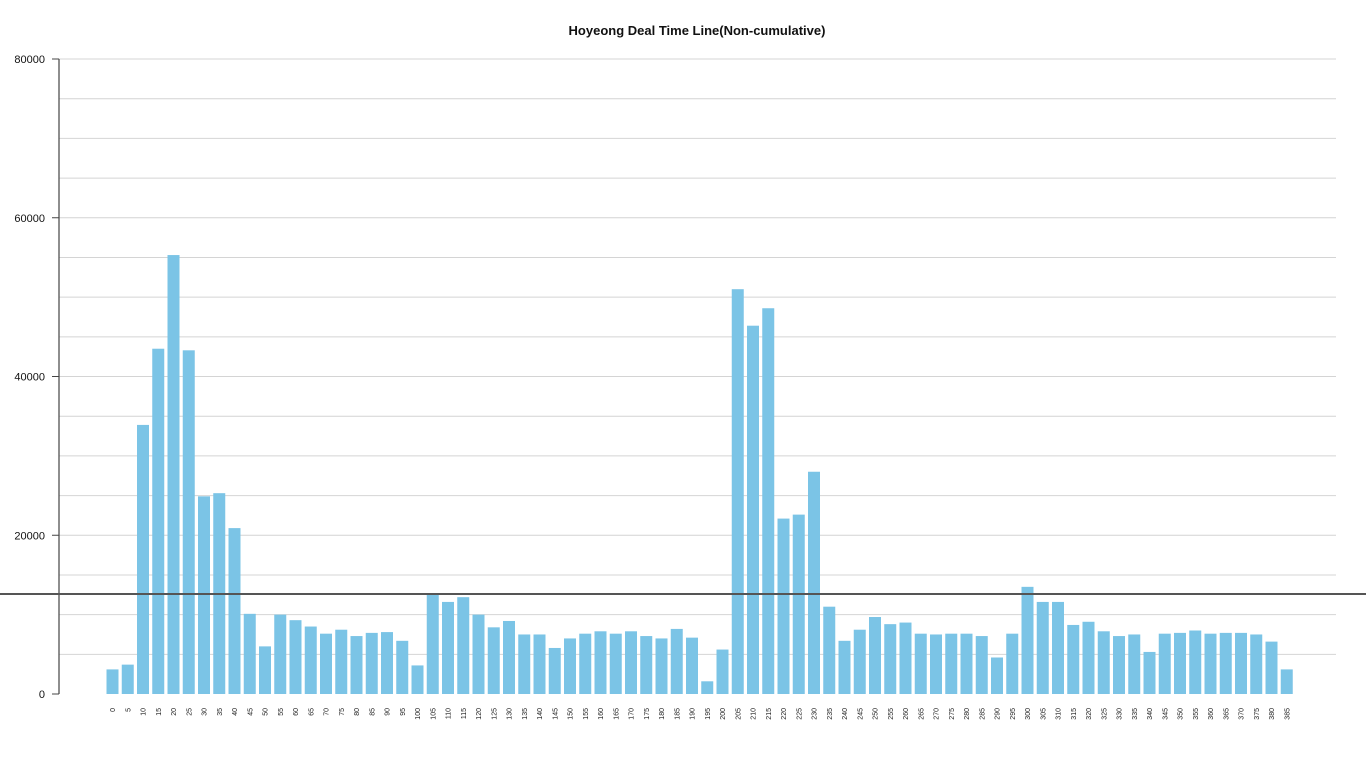 Image resolution: width=1366 pixels, height=768 pixels. Describe the element at coordinates (1181, 714) in the screenshot. I see `x-tick-label: 350` at that location.